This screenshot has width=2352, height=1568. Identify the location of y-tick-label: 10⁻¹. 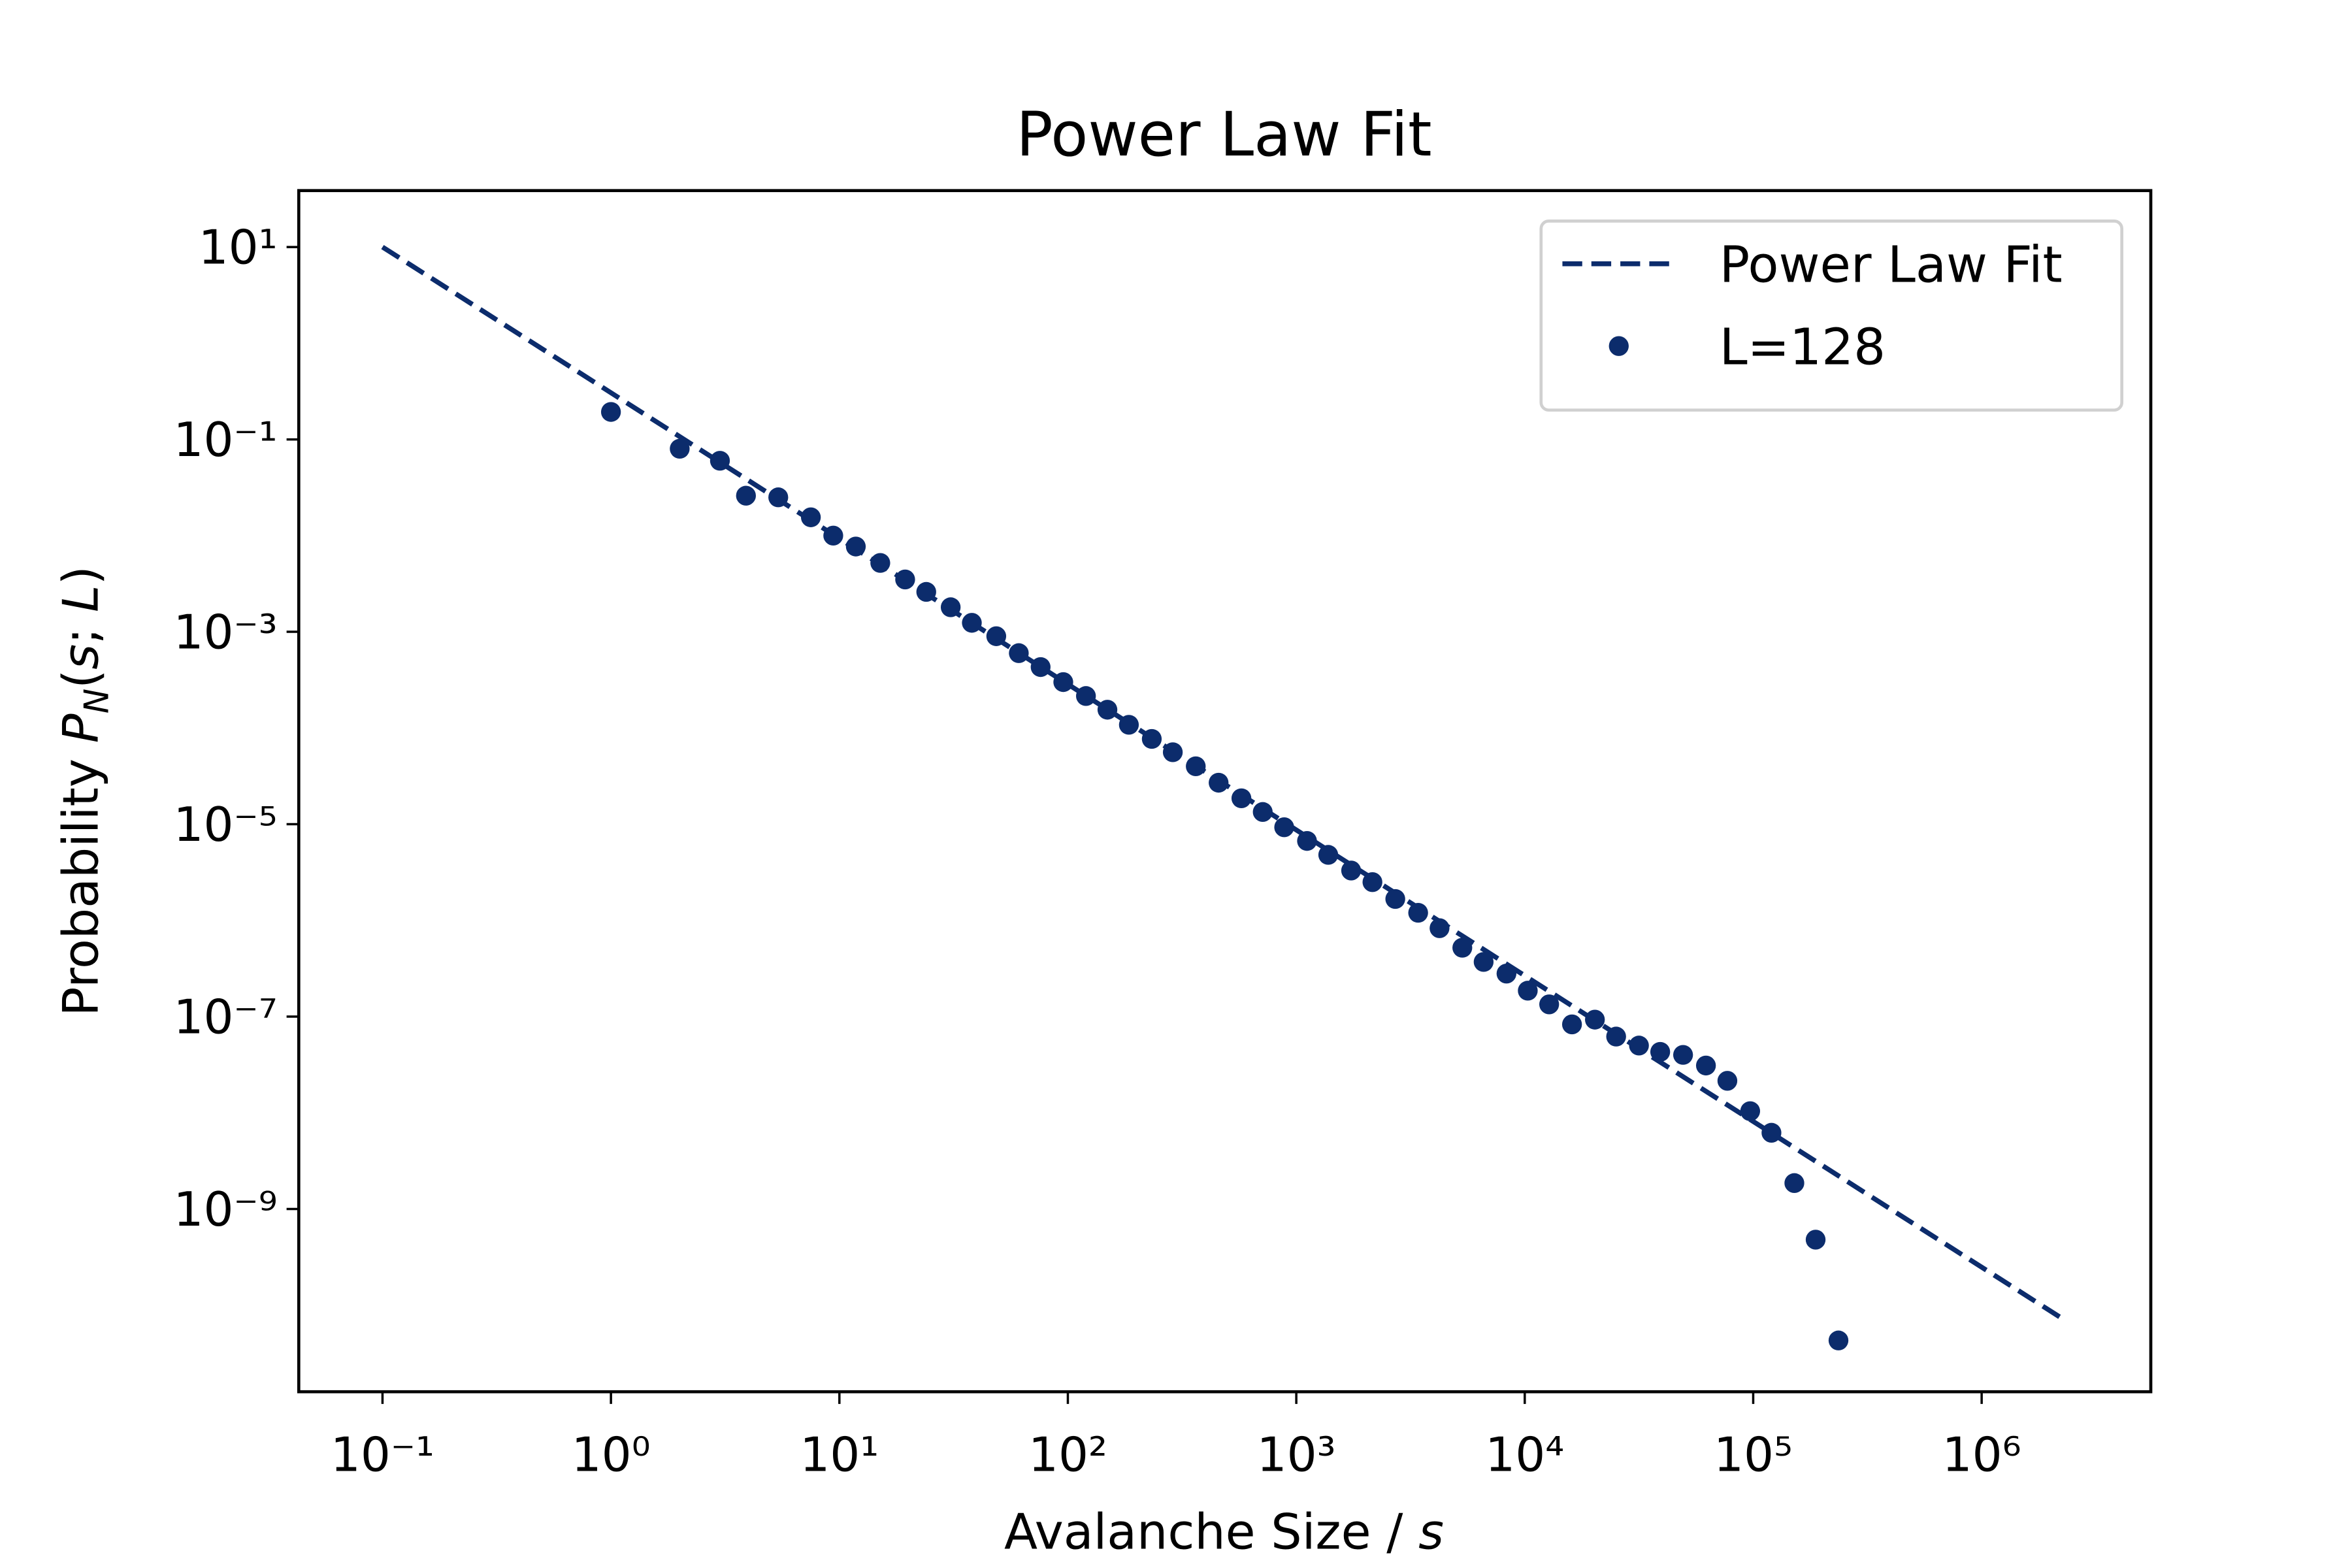
(225, 440).